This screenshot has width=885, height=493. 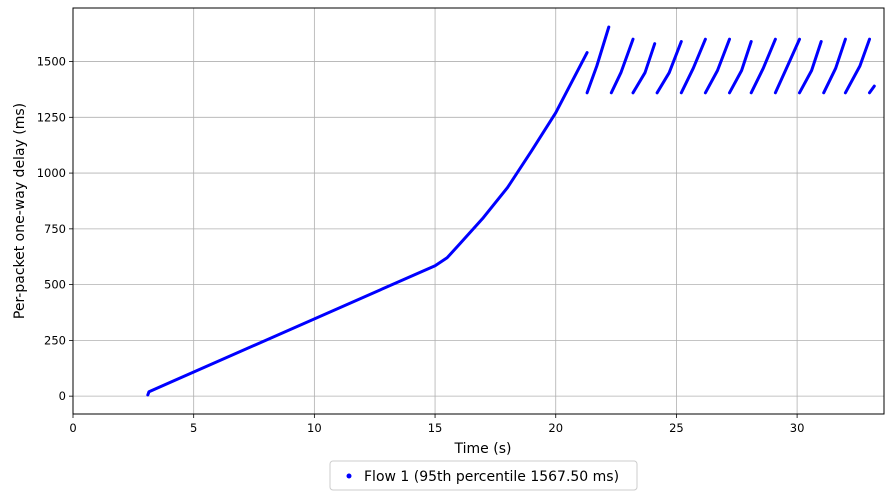 I want to click on x-tick-label: 25, so click(x=676, y=428).